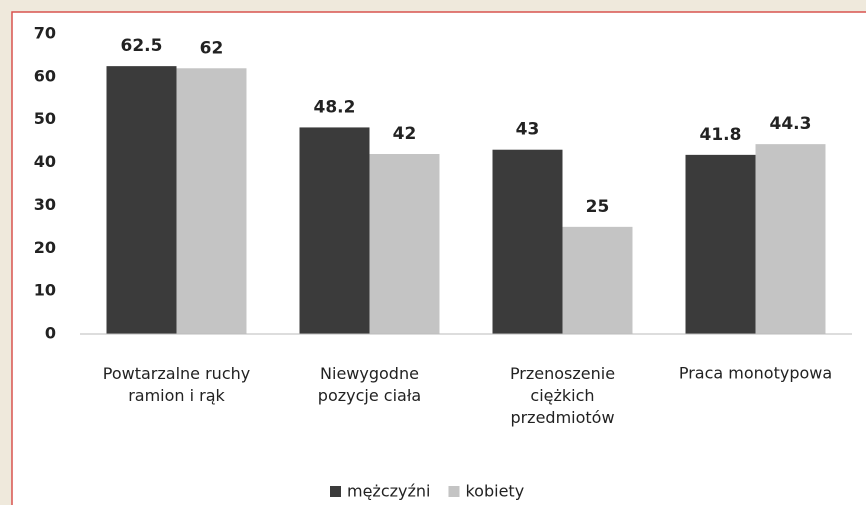 The height and width of the screenshot is (505, 866). Describe the element at coordinates (791, 124) in the screenshot. I see `value-label: 44.3` at that location.